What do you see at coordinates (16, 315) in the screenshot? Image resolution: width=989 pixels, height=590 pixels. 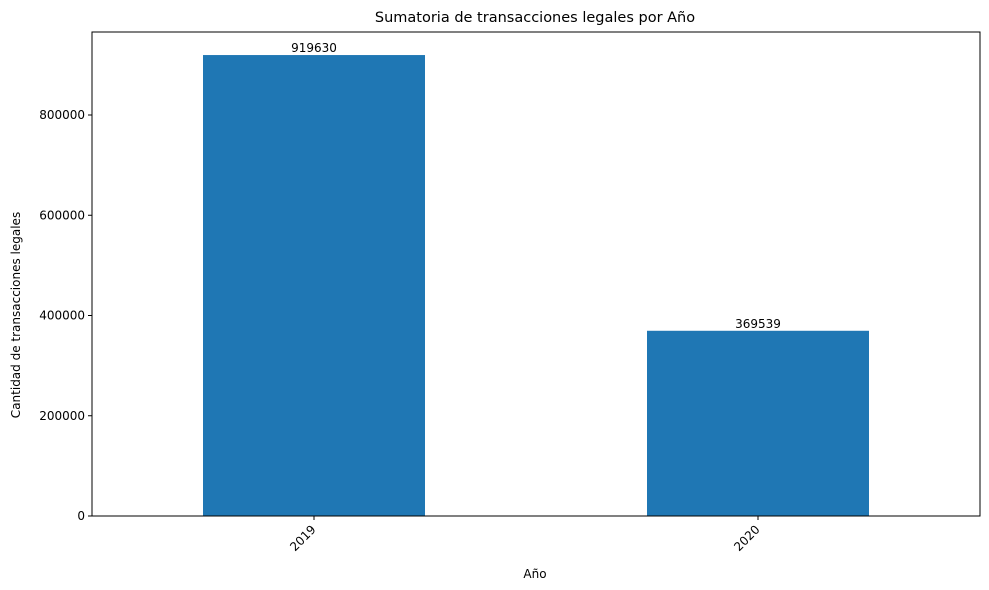 I see `y-axis-label: Cantidad de transacciones legales` at bounding box center [16, 315].